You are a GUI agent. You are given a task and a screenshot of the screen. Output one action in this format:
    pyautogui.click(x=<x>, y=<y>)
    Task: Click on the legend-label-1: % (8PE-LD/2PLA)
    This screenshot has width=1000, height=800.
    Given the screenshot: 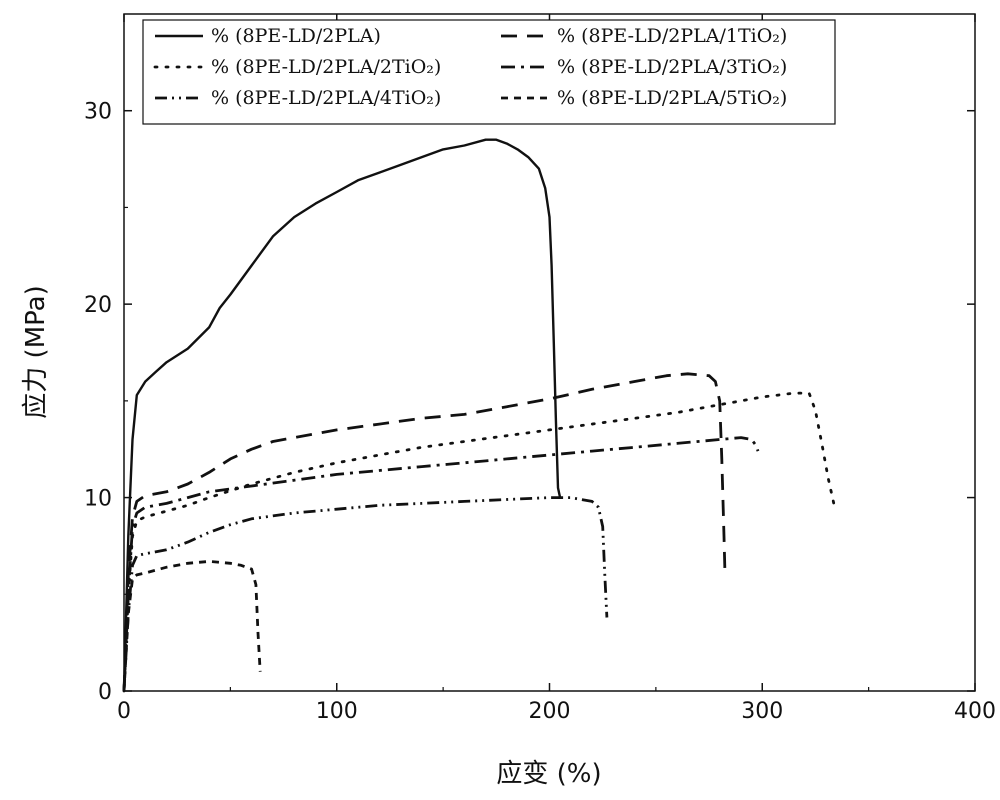 What is the action you would take?
    pyautogui.click(x=296, y=36)
    